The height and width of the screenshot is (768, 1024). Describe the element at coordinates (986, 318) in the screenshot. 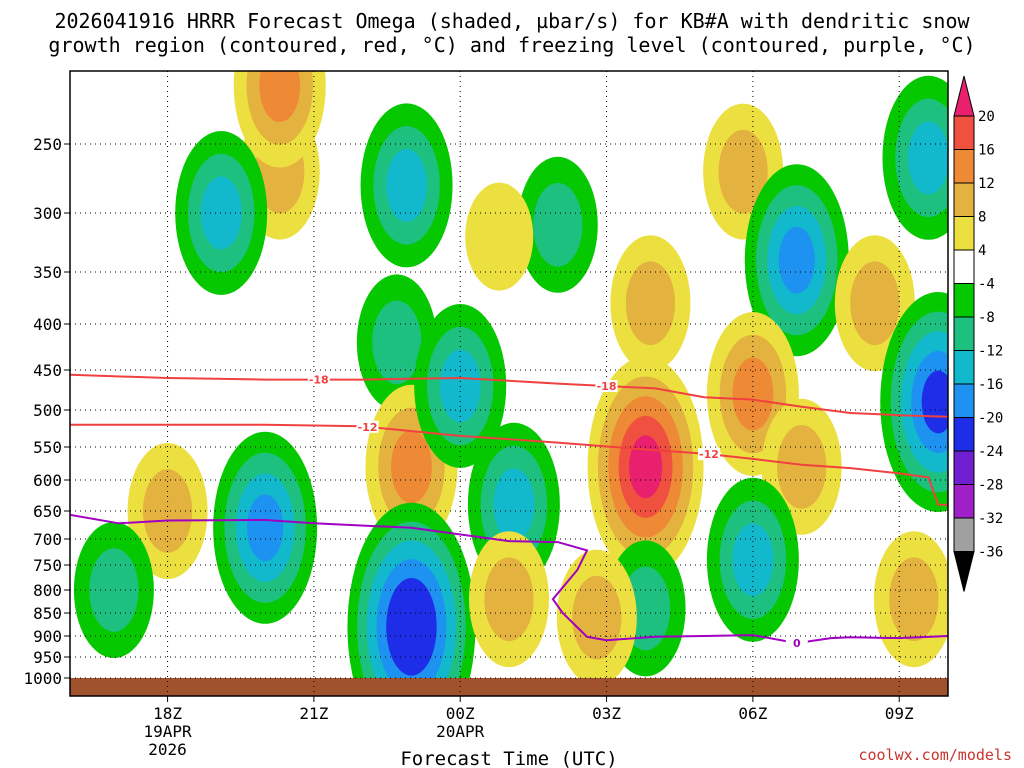

I see `colorbar-level-label: -8` at that location.